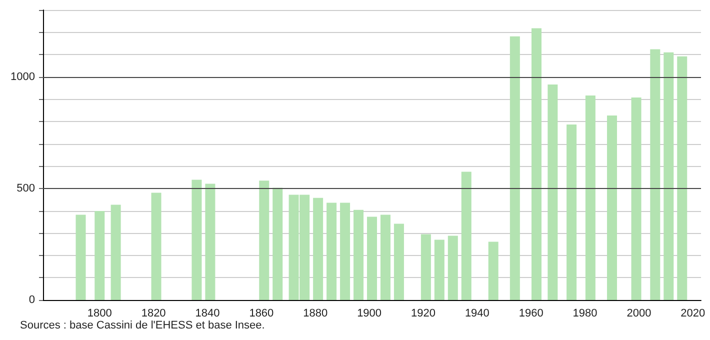 The height and width of the screenshot is (340, 710). I want to click on x-tick-label: 1920, so click(423, 314).